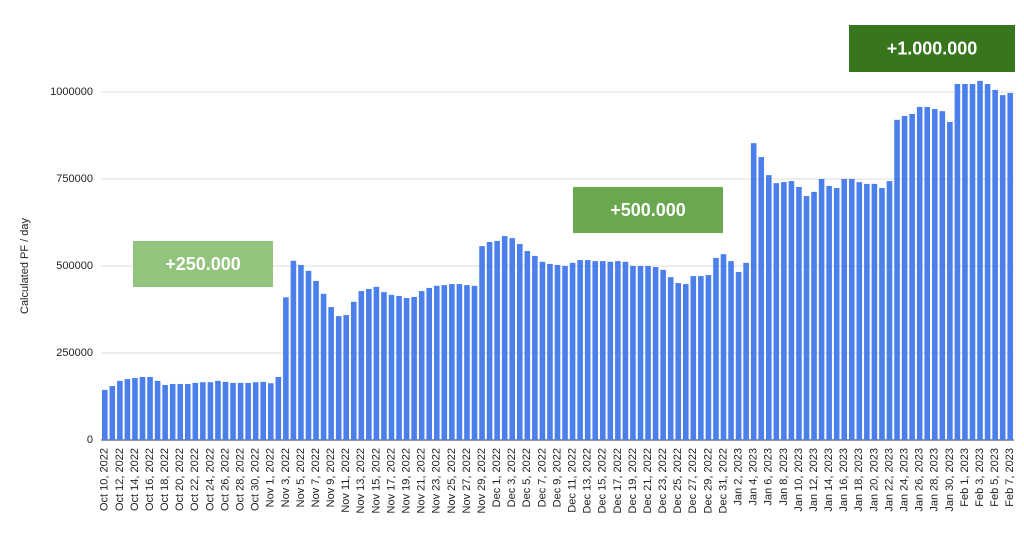 Image resolution: width=1024 pixels, height=555 pixels. I want to click on x-tick-label: Dec 23, 2022, so click(663, 480).